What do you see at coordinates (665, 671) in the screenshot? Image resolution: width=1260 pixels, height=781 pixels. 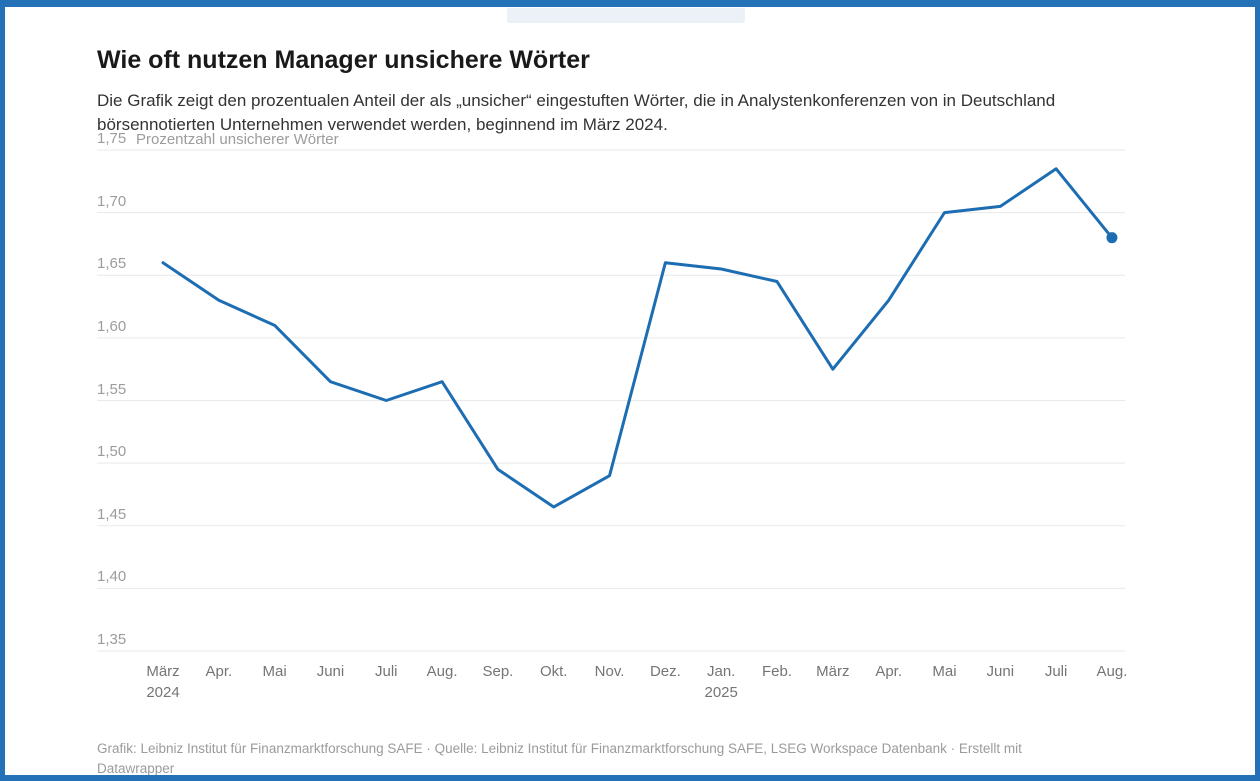 I see `x-axis-tick-label: Dez.` at bounding box center [665, 671].